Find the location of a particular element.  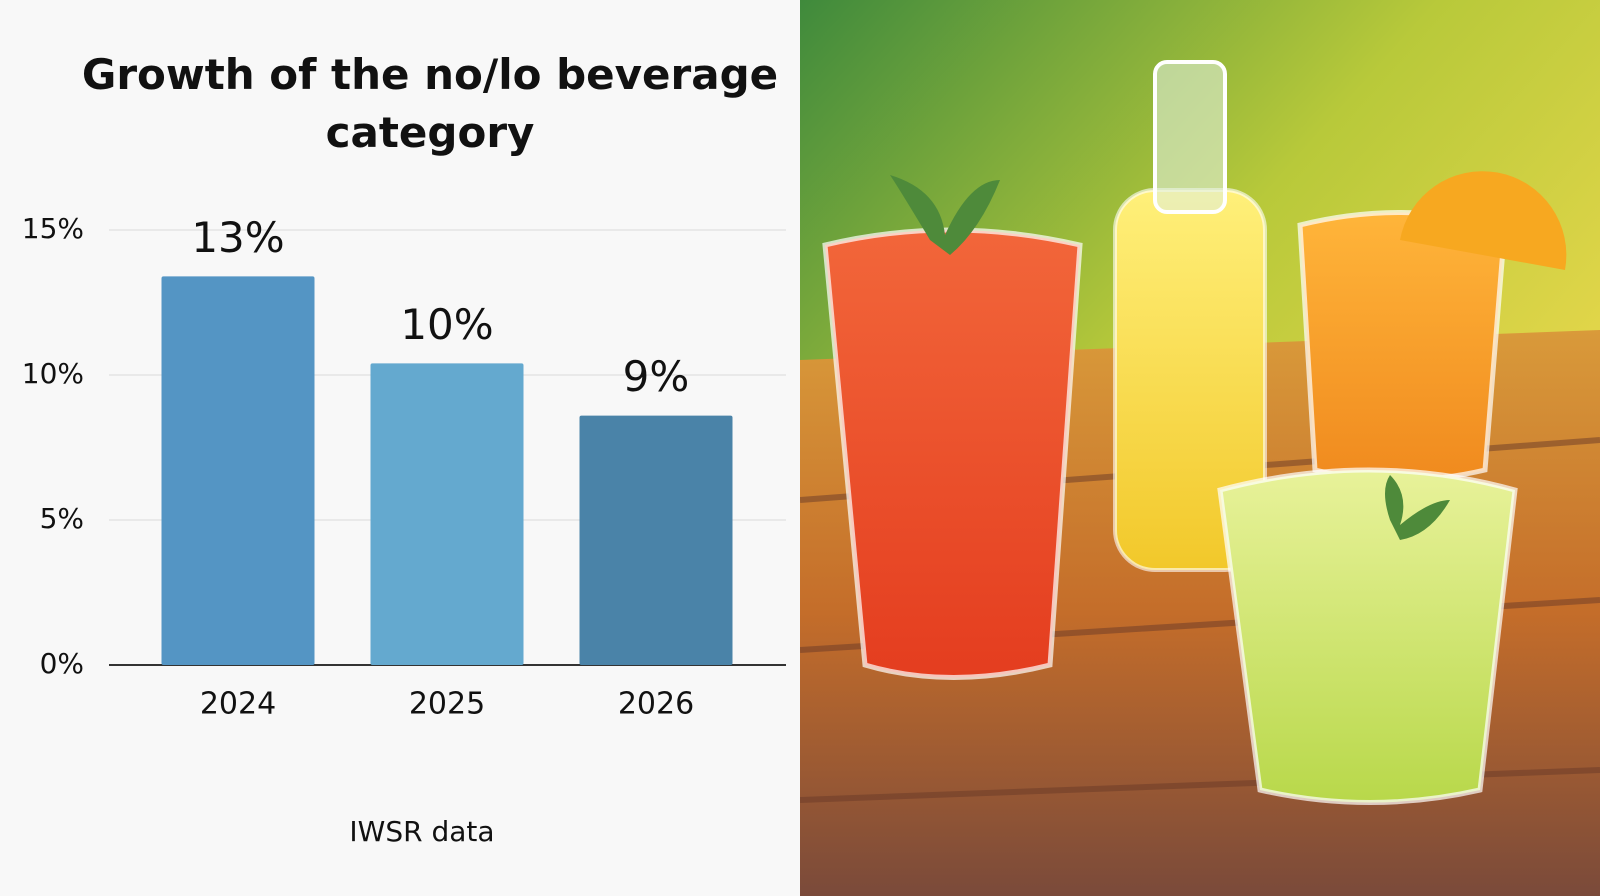

x-tick-label: 2026 is located at coordinates (656, 704).